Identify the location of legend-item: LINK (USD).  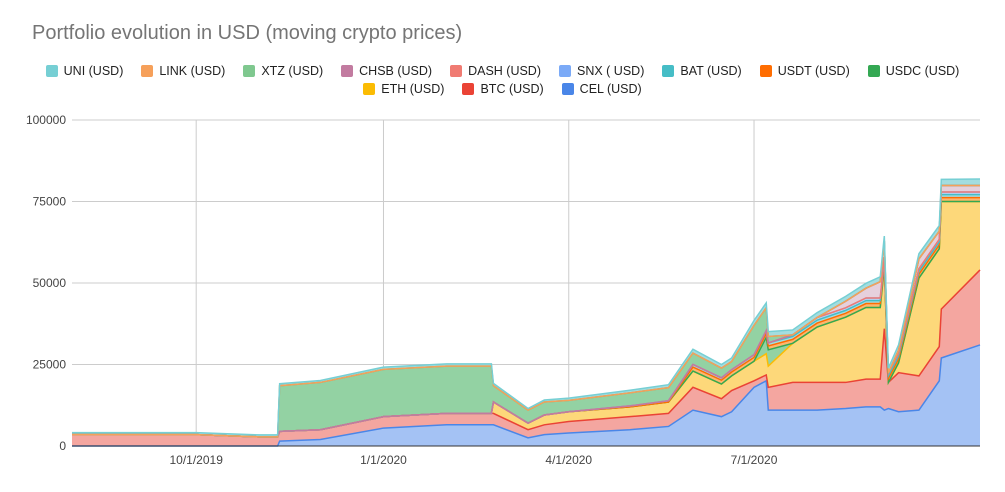
(183, 71).